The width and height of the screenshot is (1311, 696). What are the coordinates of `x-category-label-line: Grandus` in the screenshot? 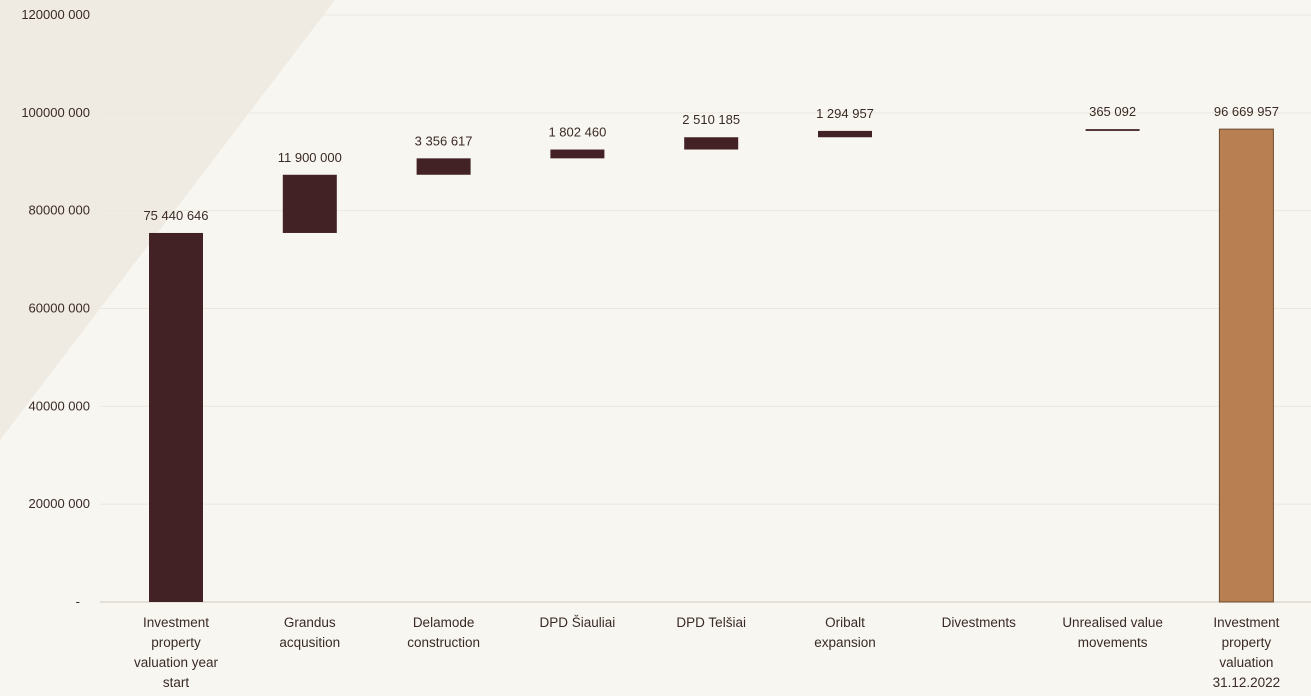 It's located at (310, 622).